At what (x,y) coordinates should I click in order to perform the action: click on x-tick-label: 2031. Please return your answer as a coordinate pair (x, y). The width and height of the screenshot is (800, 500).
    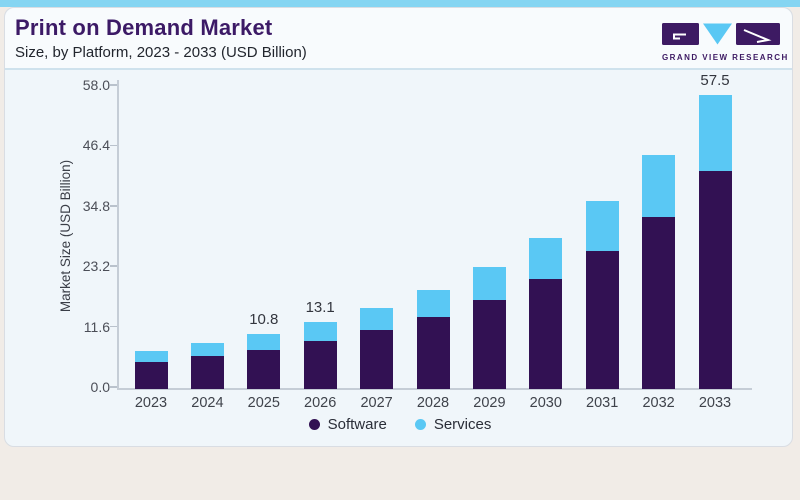
    Looking at the image, I should click on (602, 403).